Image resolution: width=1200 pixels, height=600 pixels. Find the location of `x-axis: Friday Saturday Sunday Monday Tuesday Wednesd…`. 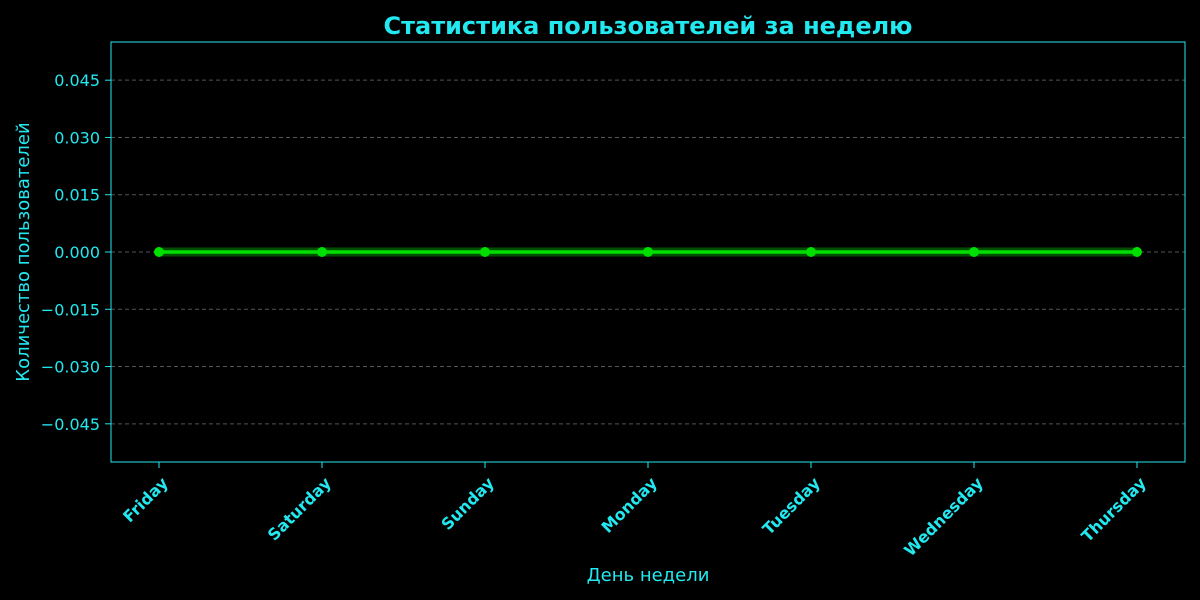

x-axis: Friday Saturday Sunday Monday Tuesday Wednesd… is located at coordinates (634, 511).